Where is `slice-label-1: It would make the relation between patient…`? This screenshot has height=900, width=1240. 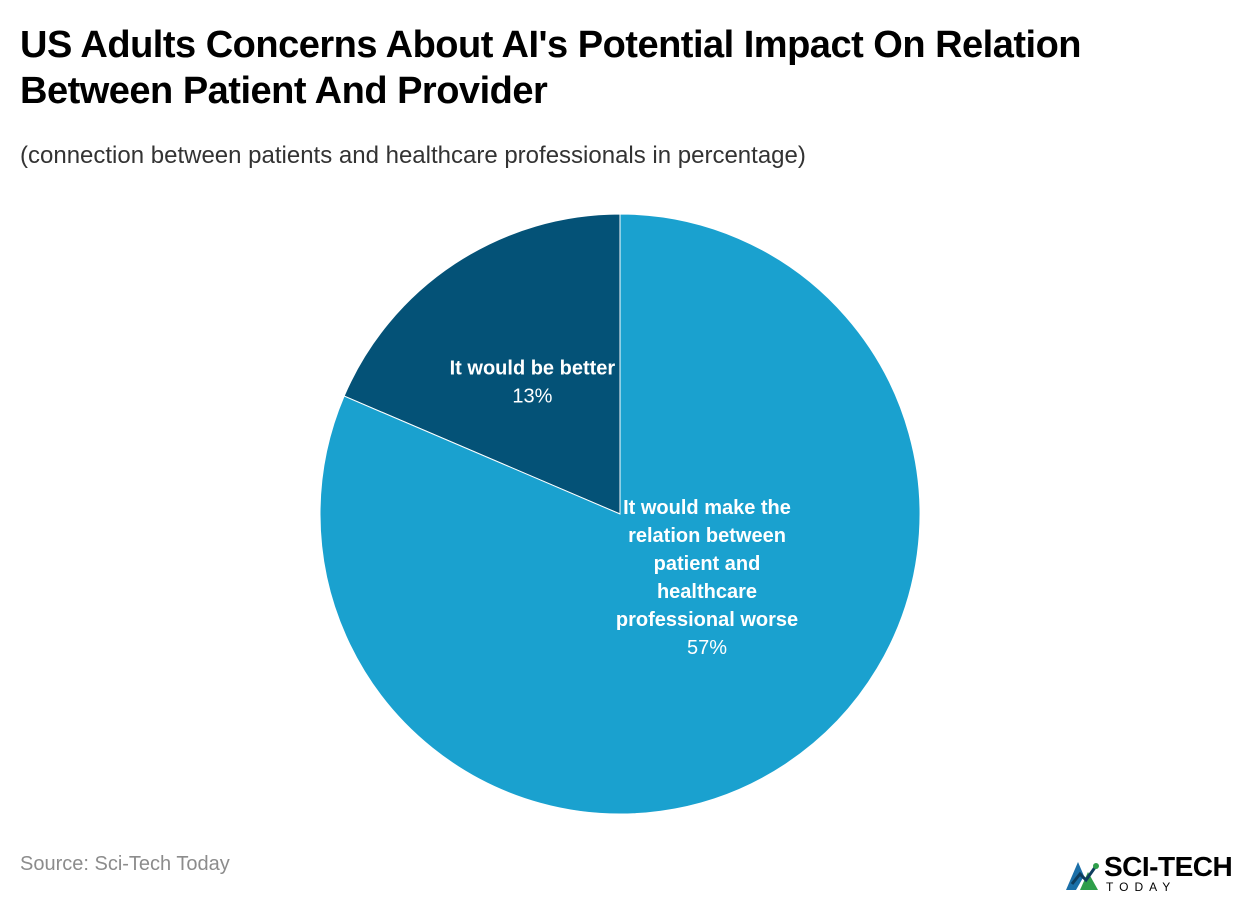
slice-label-1: It would make the relation between patient… is located at coordinates (707, 578).